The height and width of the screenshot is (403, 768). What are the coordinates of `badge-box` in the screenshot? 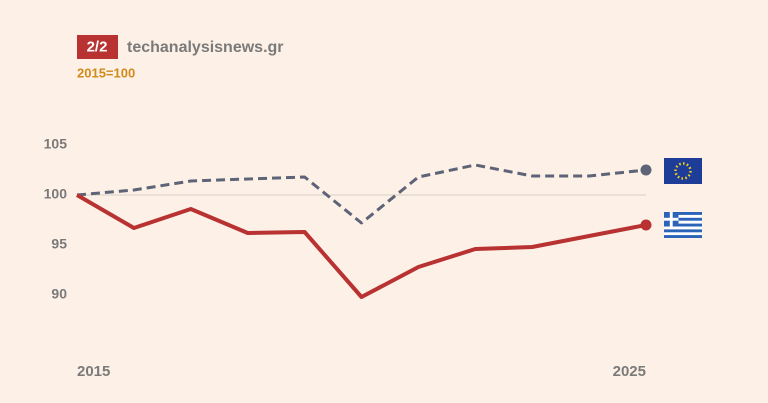 It's located at (97, 47).